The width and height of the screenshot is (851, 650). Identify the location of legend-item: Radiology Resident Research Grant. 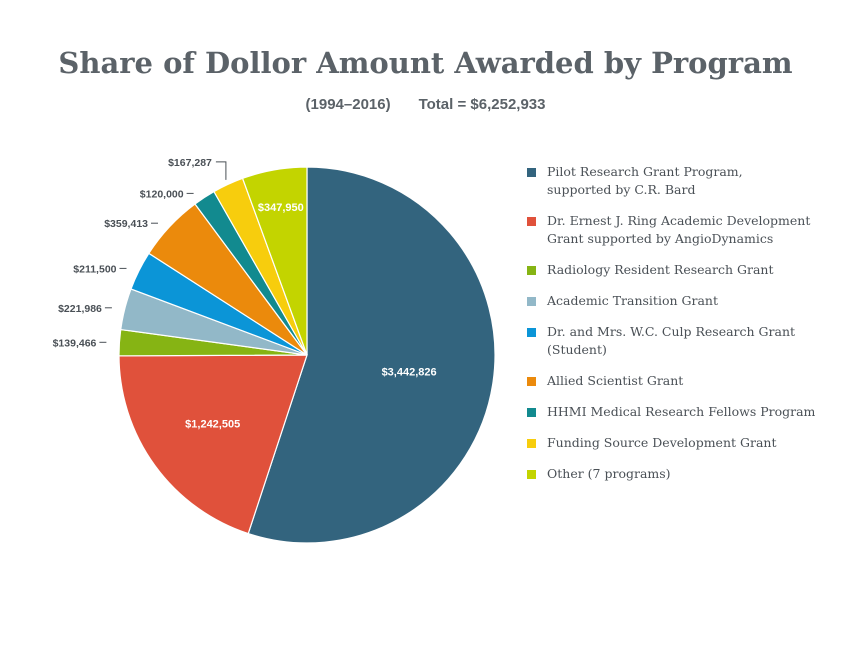
(687, 270).